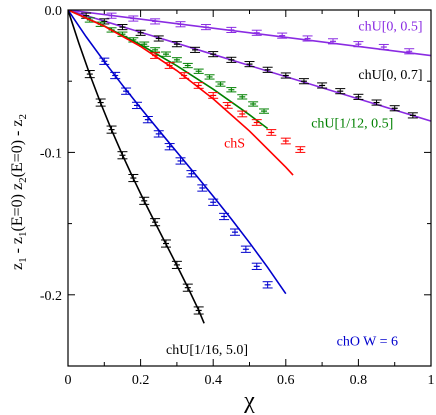 The image size is (436, 415). What do you see at coordinates (234, 143) in the screenshot?
I see `series-label-3: chS` at bounding box center [234, 143].